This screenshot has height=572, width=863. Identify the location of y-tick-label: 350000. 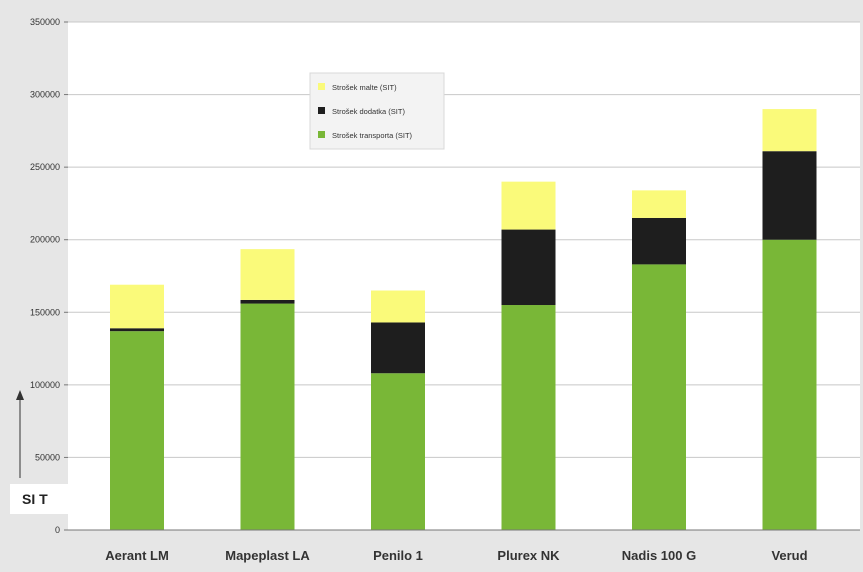
(45, 22).